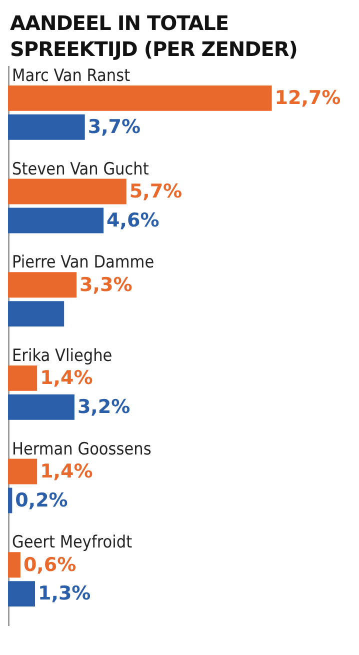  Describe the element at coordinates (106, 285) in the screenshot. I see `data-label: 3,3%` at that location.